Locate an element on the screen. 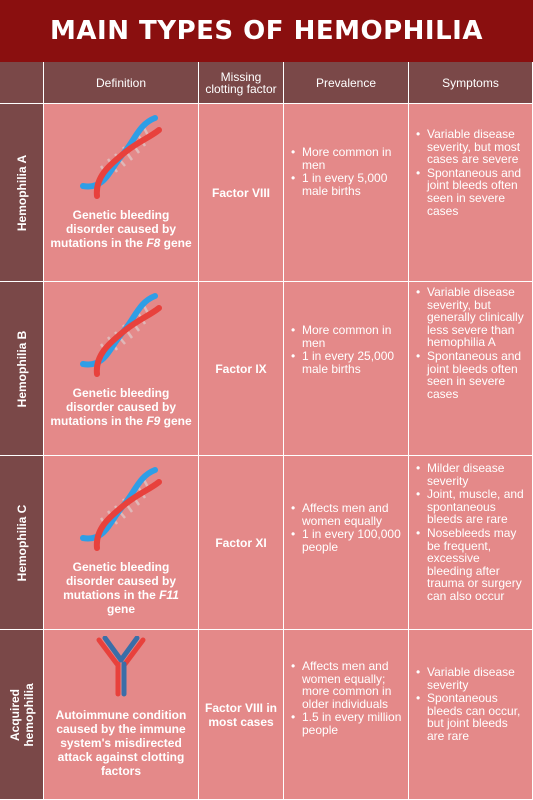 This screenshot has height=800, width=533. row-label-hemophilia-b: Hemophilia B is located at coordinates (22, 369).